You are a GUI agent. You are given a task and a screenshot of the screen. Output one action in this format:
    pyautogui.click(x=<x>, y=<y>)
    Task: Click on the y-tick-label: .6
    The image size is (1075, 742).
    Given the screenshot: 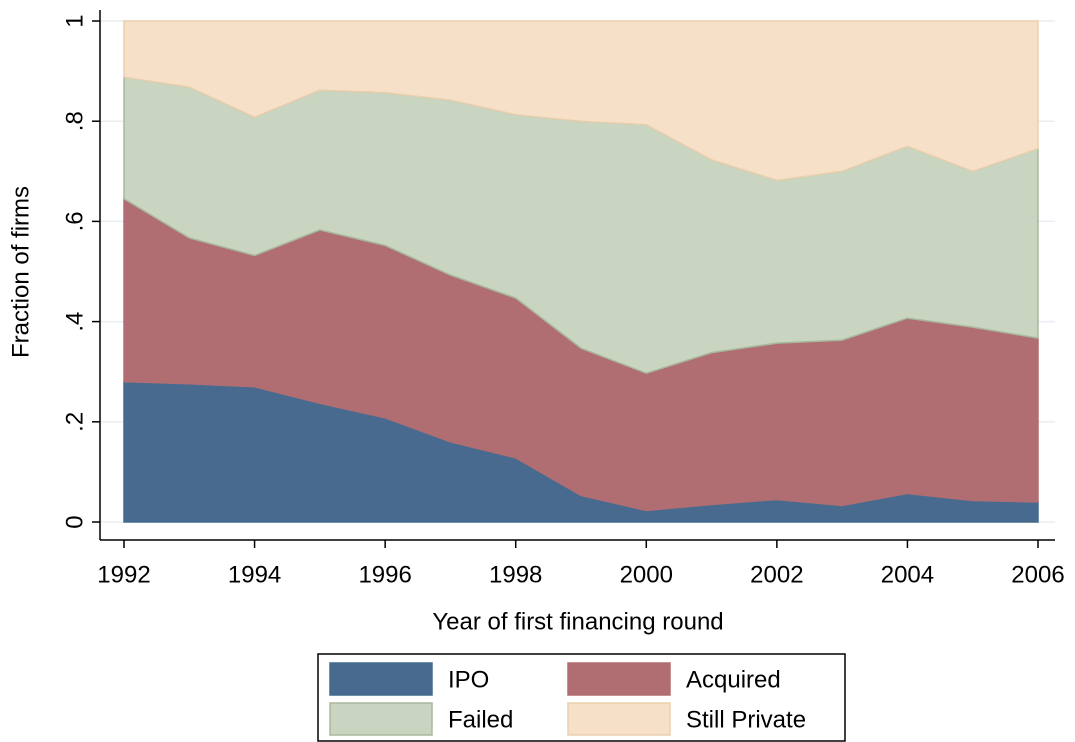 What is the action you would take?
    pyautogui.click(x=74, y=221)
    